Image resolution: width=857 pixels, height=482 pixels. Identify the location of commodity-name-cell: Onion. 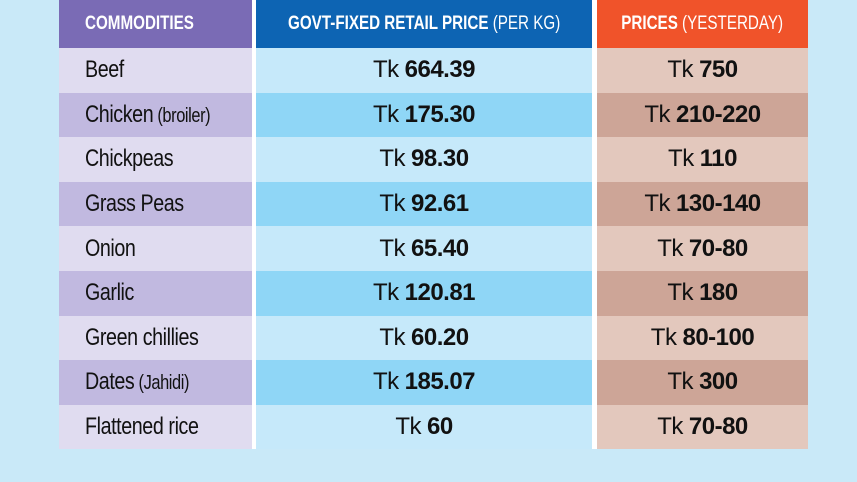
(155, 248).